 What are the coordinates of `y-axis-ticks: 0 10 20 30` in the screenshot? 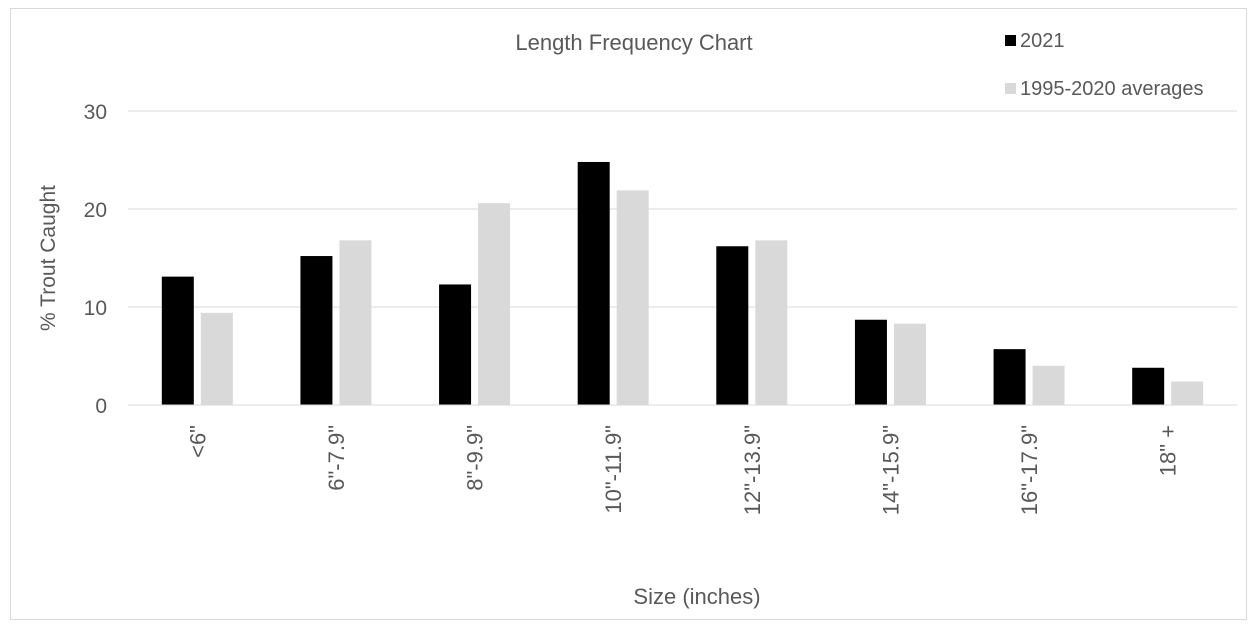 It's located at (95, 259).